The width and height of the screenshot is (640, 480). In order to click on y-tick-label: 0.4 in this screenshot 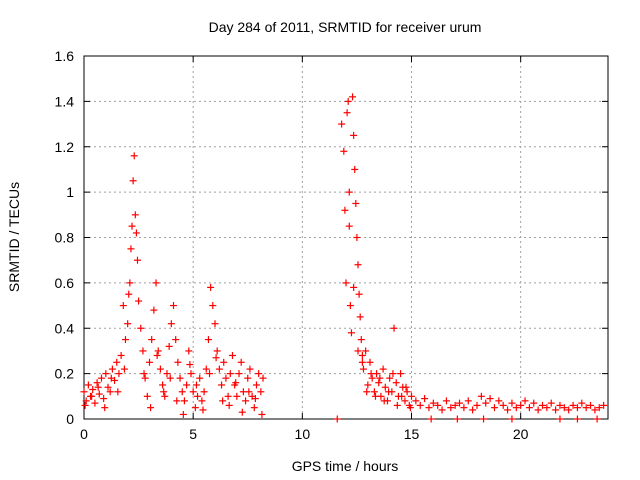, I will do `click(65, 328)`.